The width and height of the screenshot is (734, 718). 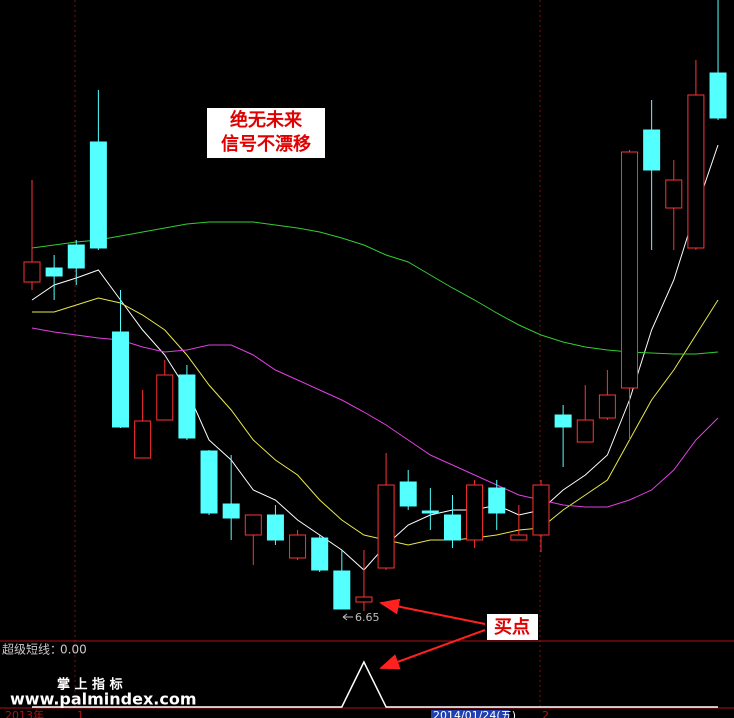 What do you see at coordinates (32, 649) in the screenshot?
I see `indicator-name: 超级短线：` at bounding box center [32, 649].